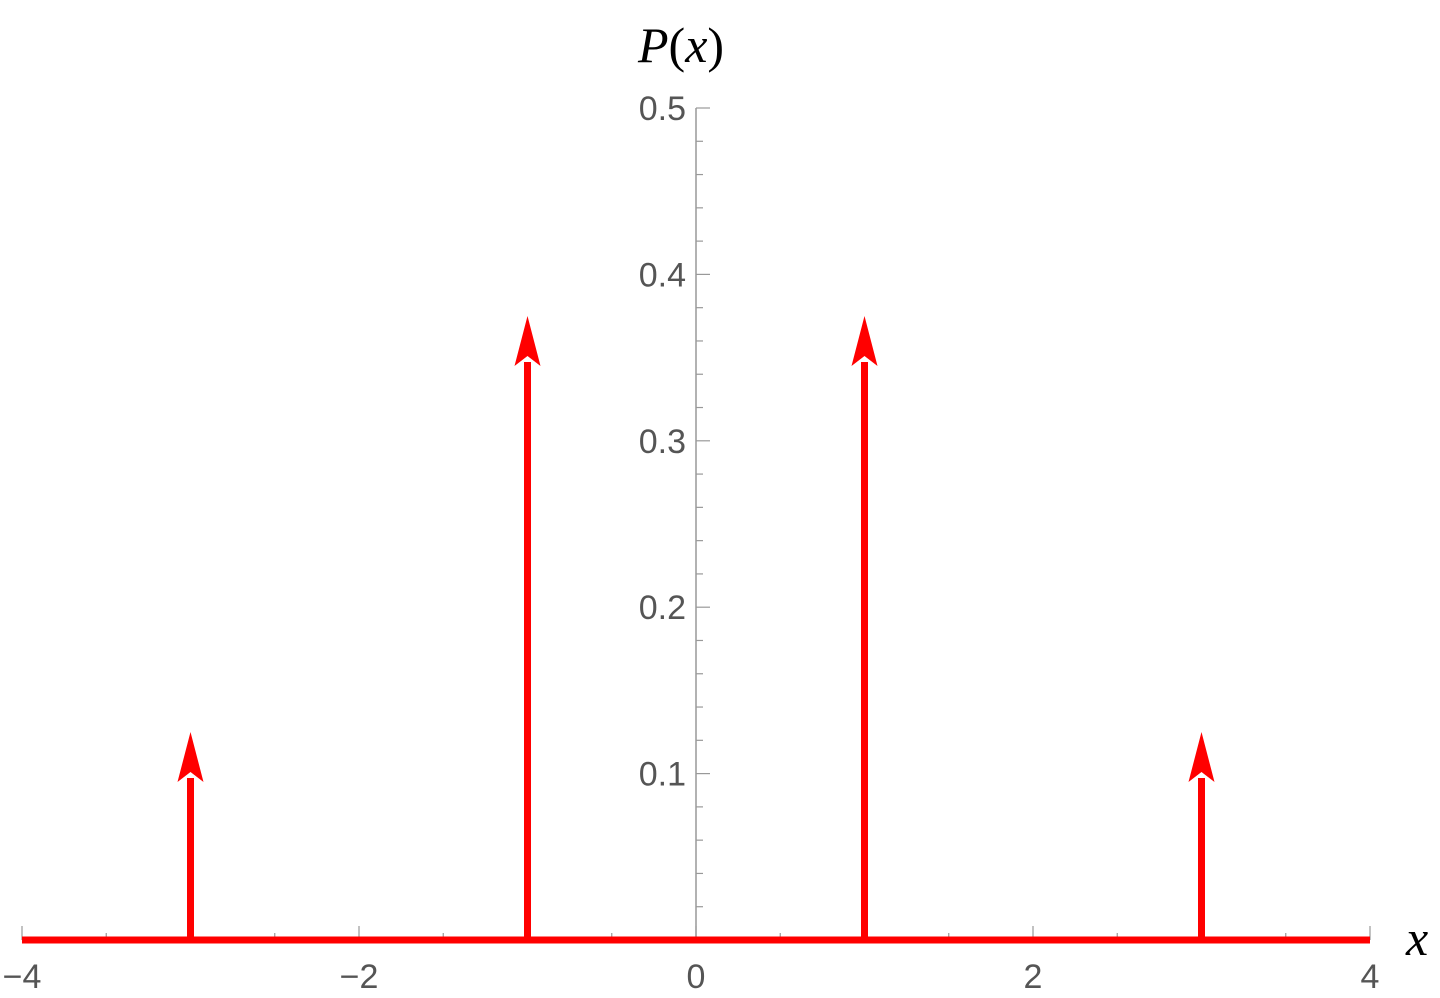  Describe the element at coordinates (1033, 977) in the screenshot. I see `x-tick-label: 2` at that location.